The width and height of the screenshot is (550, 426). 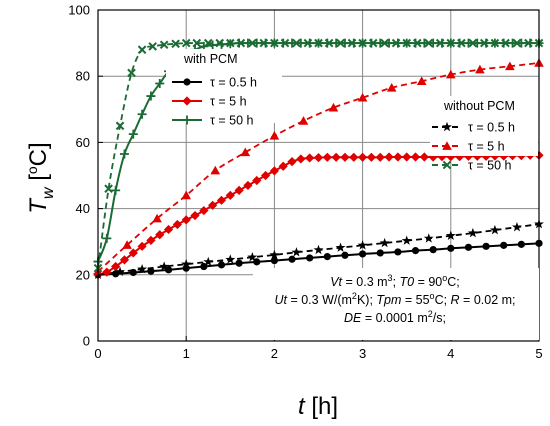 I want to click on legend-with-pcm-background, so click(x=224, y=86).